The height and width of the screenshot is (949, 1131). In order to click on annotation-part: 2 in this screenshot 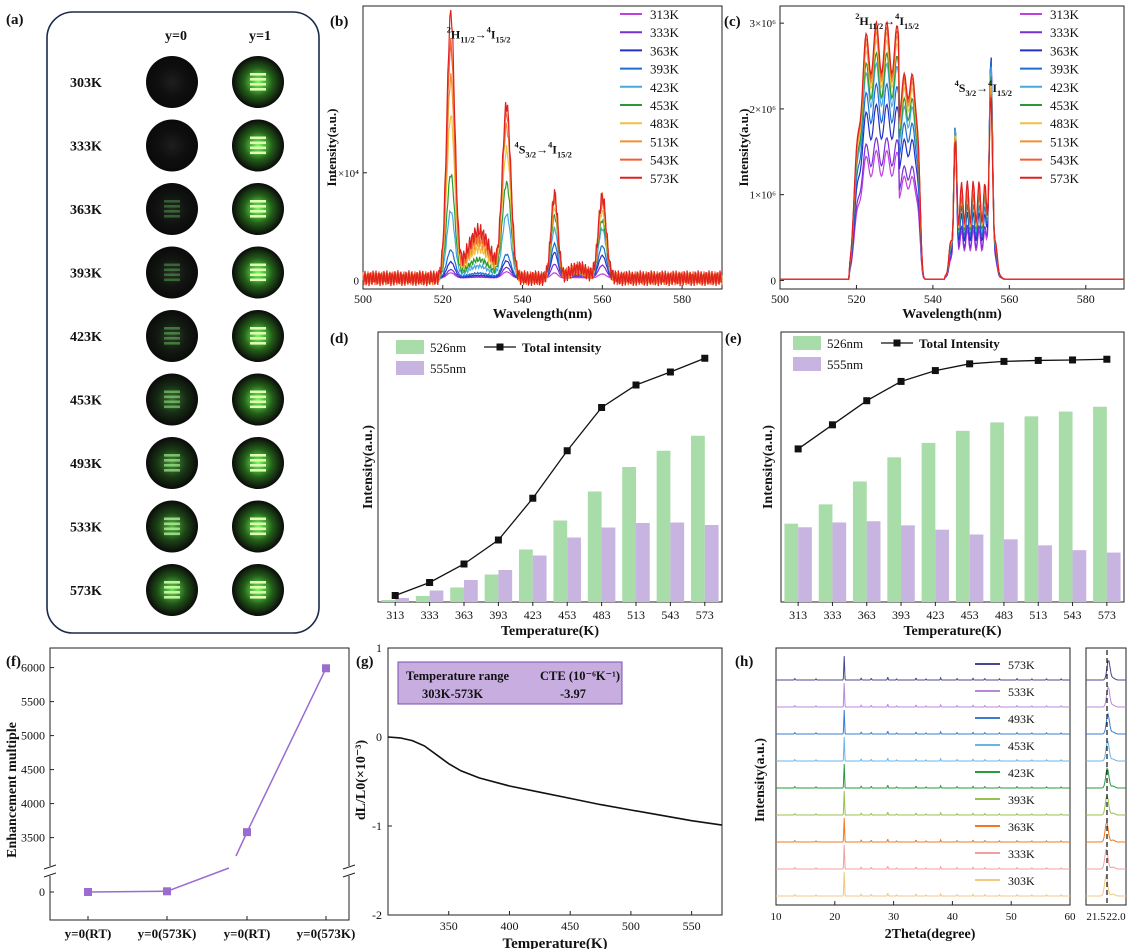, I will do `click(857, 16)`.